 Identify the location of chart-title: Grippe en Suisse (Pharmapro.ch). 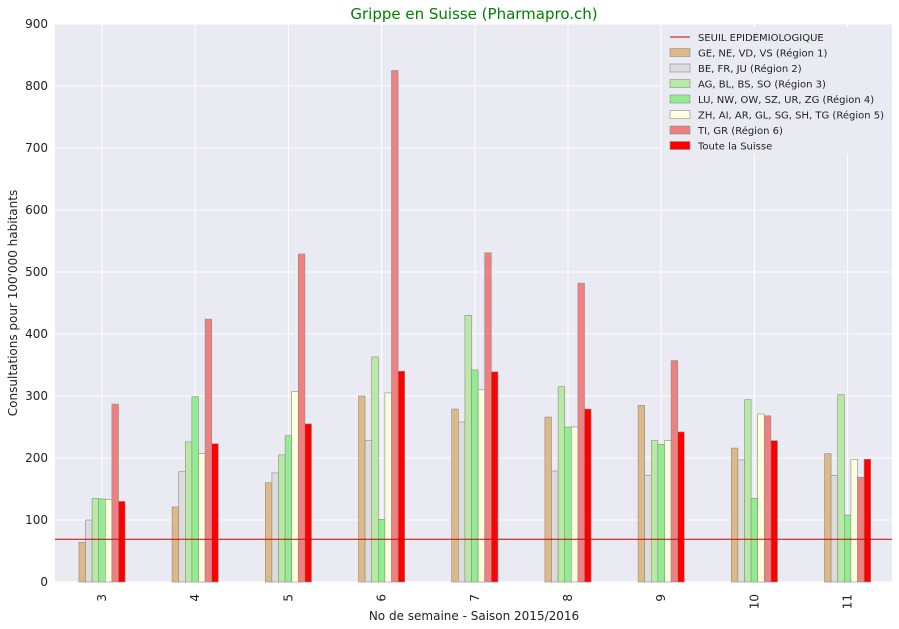
(473, 14).